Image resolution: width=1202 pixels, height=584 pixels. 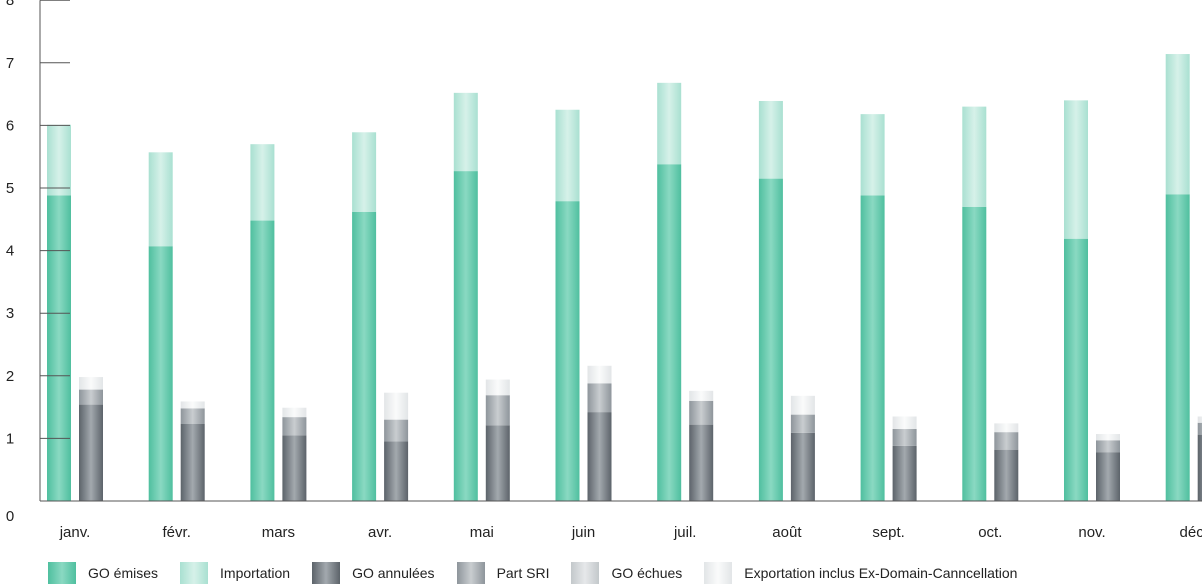 What do you see at coordinates (10, 63) in the screenshot?
I see `y-tick-label: 7` at bounding box center [10, 63].